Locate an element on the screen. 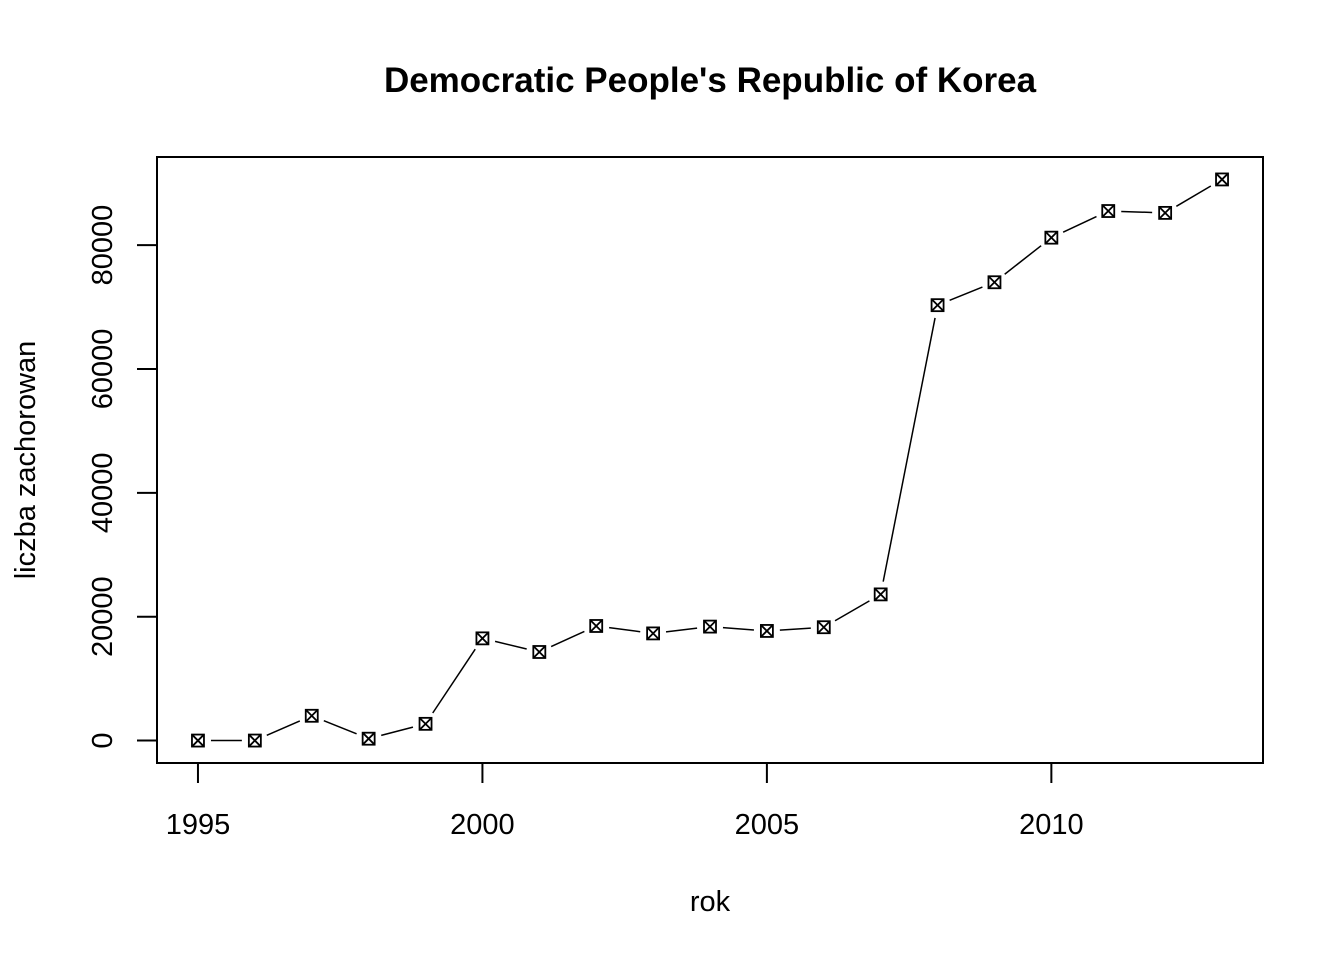 The image size is (1344, 960). x-axis: 1995 2000 2005 2010 is located at coordinates (625, 801).